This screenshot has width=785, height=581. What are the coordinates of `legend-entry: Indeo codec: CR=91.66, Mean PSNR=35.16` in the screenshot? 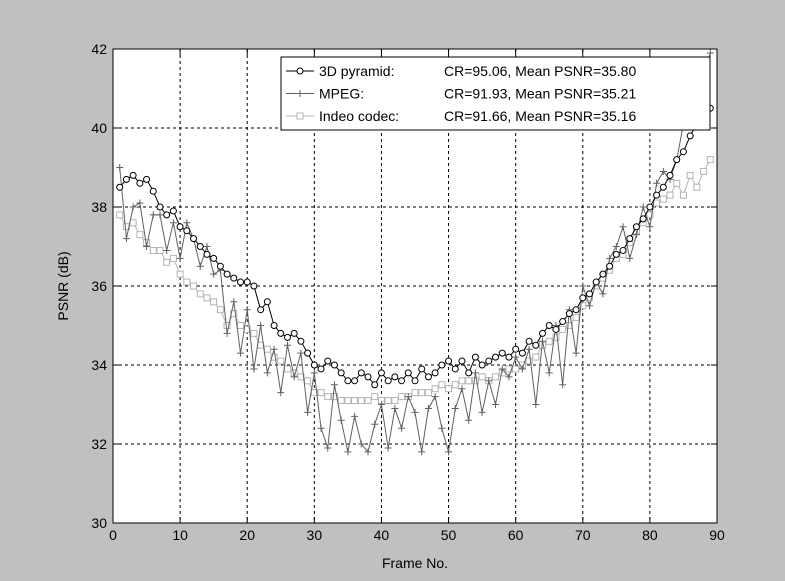 It's located at (461, 116).